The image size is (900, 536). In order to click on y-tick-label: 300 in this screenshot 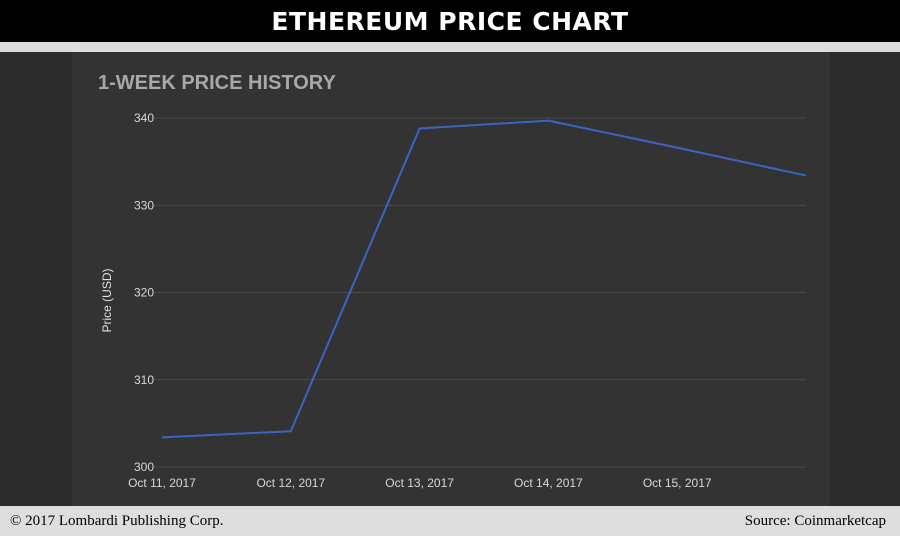, I will do `click(144, 467)`.